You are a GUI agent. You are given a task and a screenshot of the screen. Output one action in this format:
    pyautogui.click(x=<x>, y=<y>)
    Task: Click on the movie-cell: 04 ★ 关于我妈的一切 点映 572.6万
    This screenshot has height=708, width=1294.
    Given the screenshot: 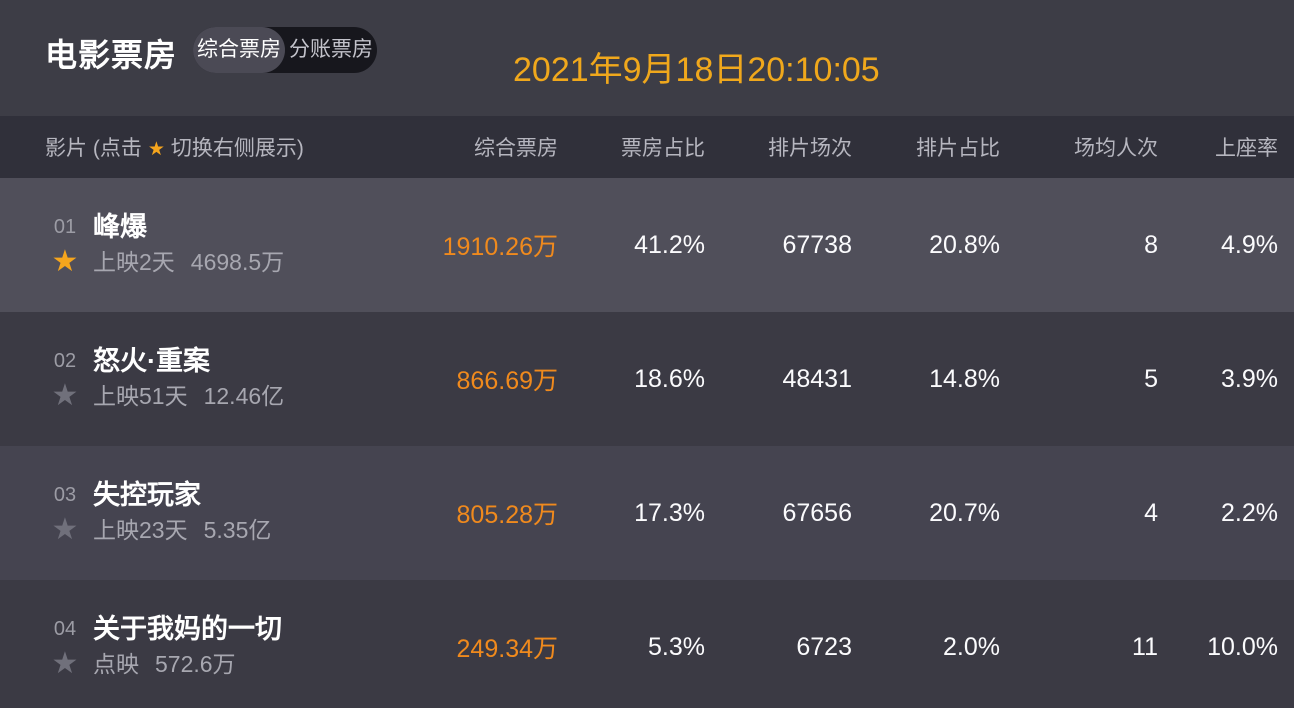 What is the action you would take?
    pyautogui.click(x=210, y=647)
    